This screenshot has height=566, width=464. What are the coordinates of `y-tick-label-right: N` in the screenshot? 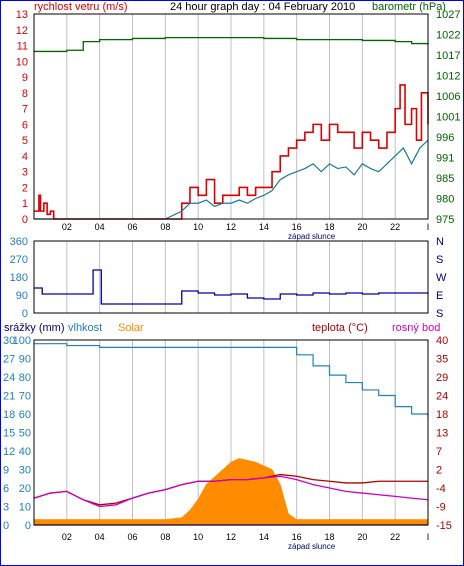 It's located at (440, 242).